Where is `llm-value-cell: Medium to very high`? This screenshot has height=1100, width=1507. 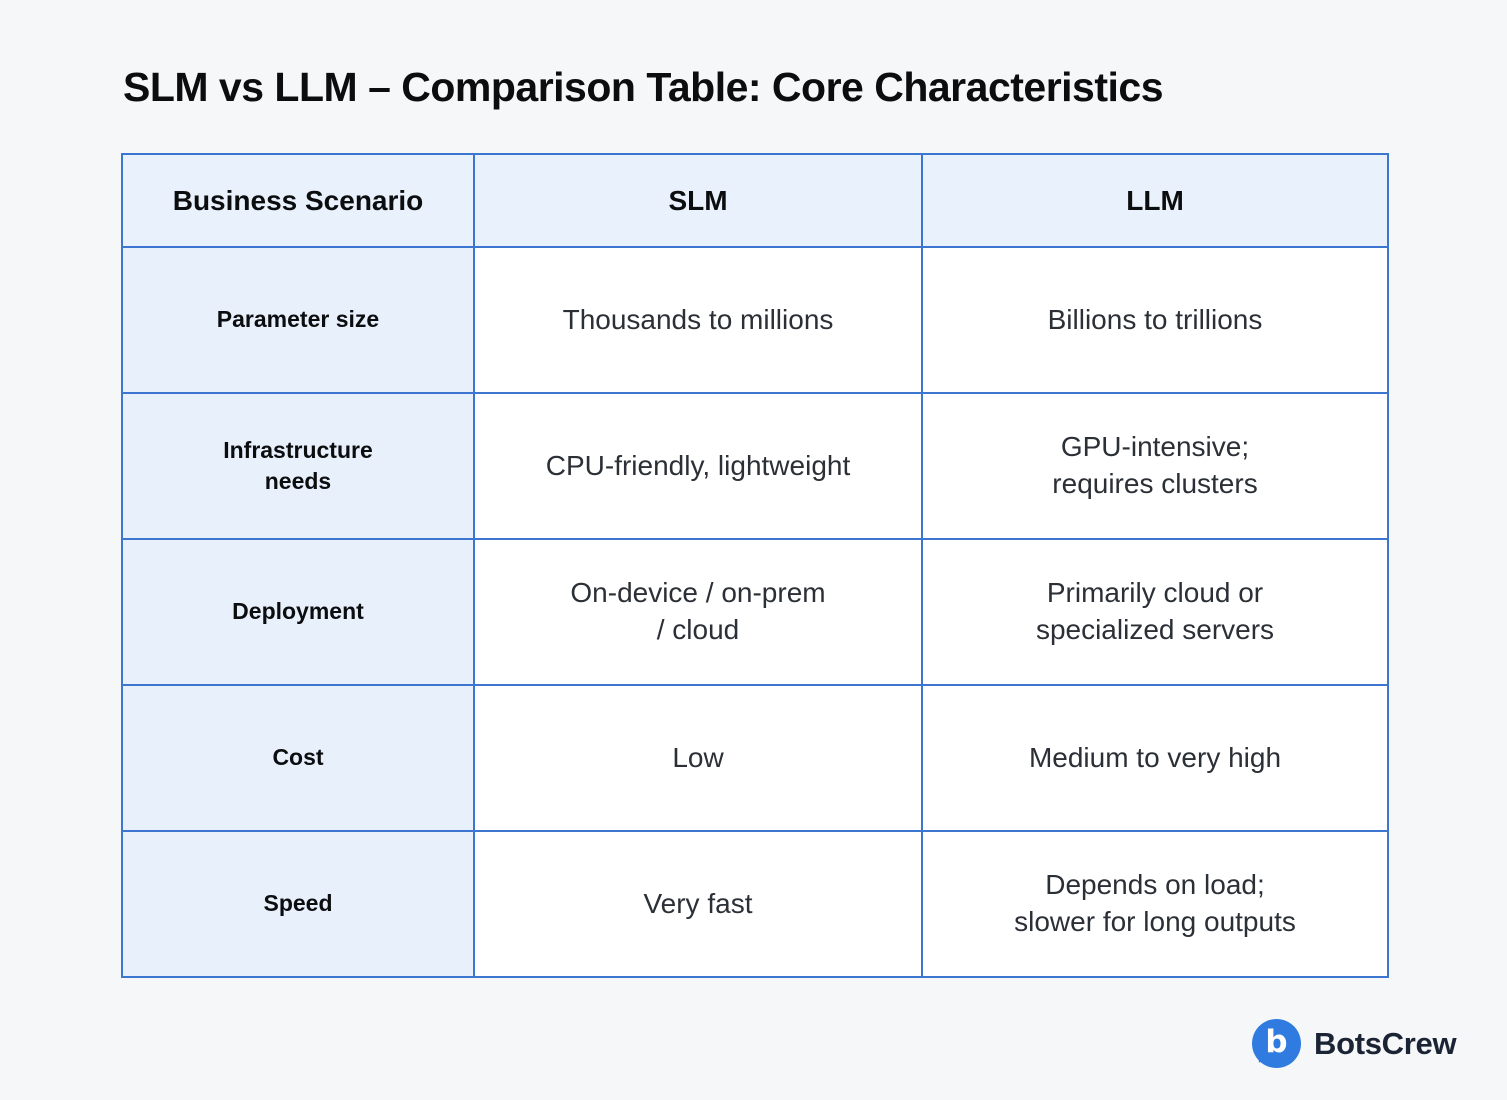
llm-value-cell: Medium to very high is located at coordinates (1155, 758).